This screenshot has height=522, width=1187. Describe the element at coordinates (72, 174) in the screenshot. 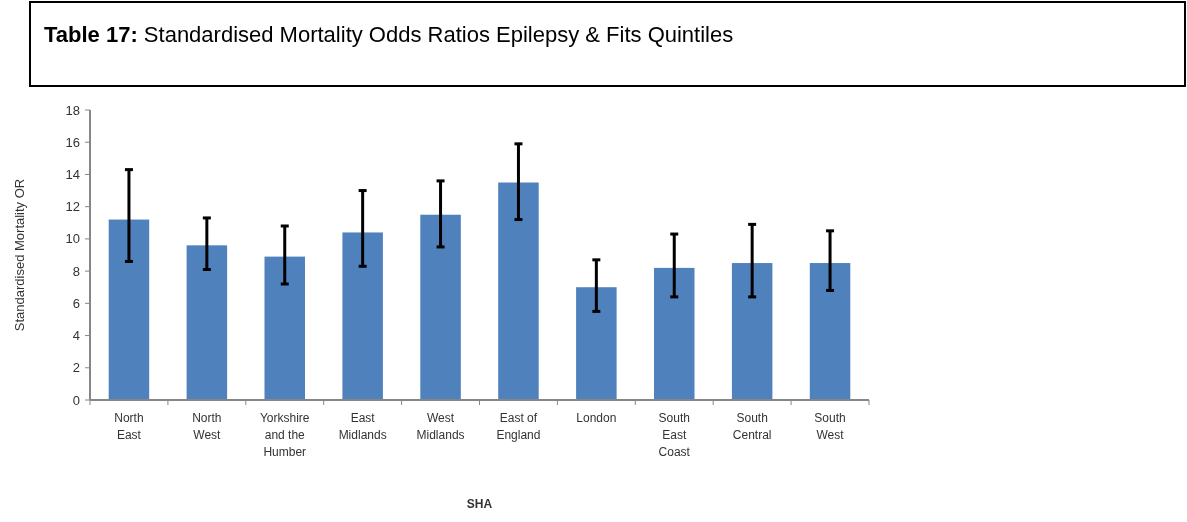

I see `y-tick-label: 14` at that location.